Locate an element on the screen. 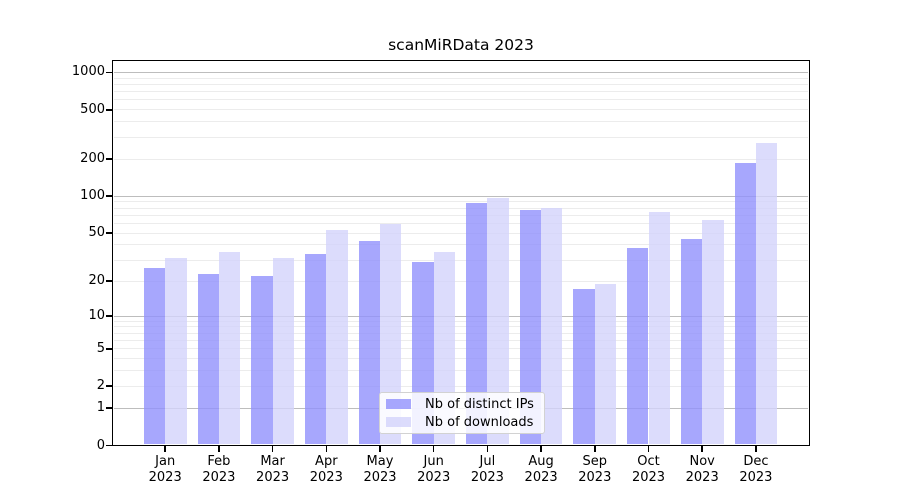 The image size is (900, 500). x-tick-aug is located at coordinates (541, 449).